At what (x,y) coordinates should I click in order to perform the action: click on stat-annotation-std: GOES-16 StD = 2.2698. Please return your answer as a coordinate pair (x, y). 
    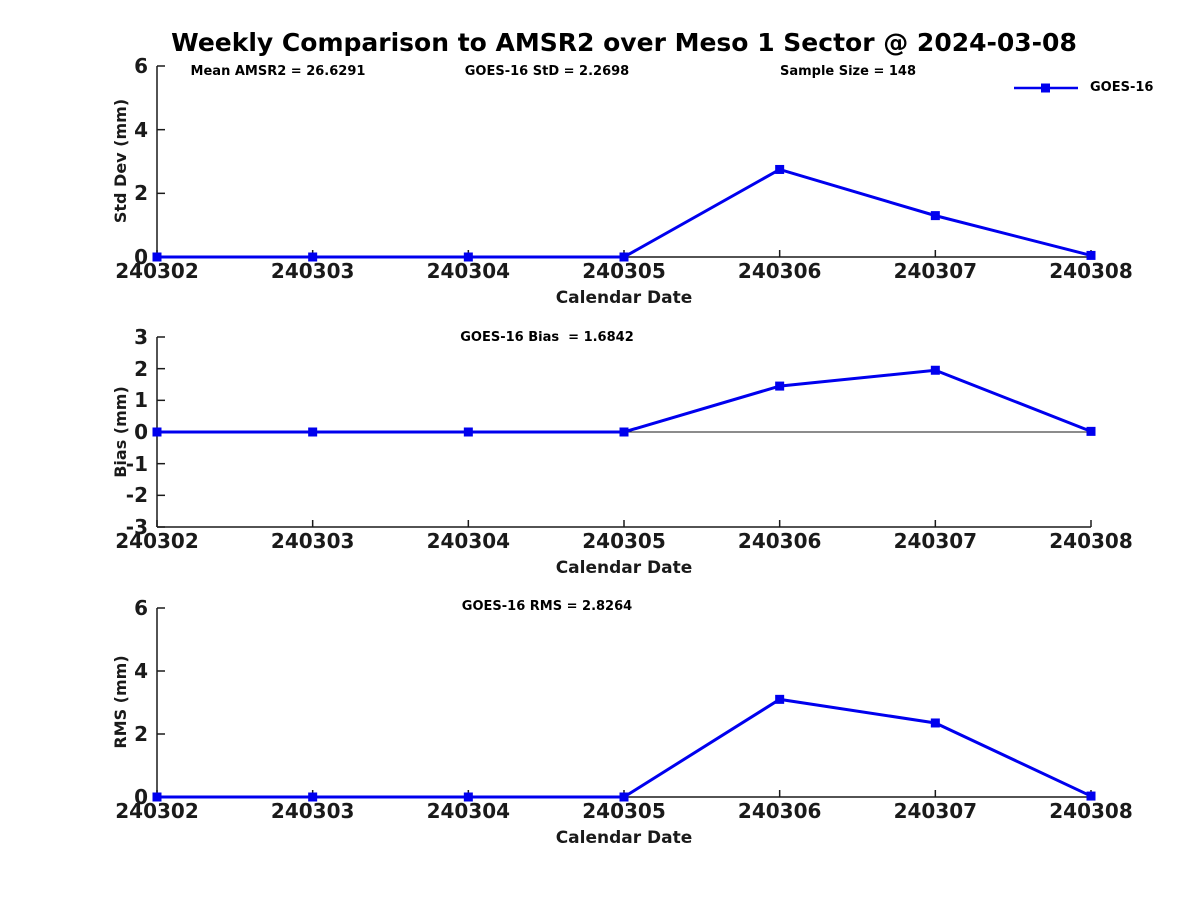
    Looking at the image, I should click on (547, 71).